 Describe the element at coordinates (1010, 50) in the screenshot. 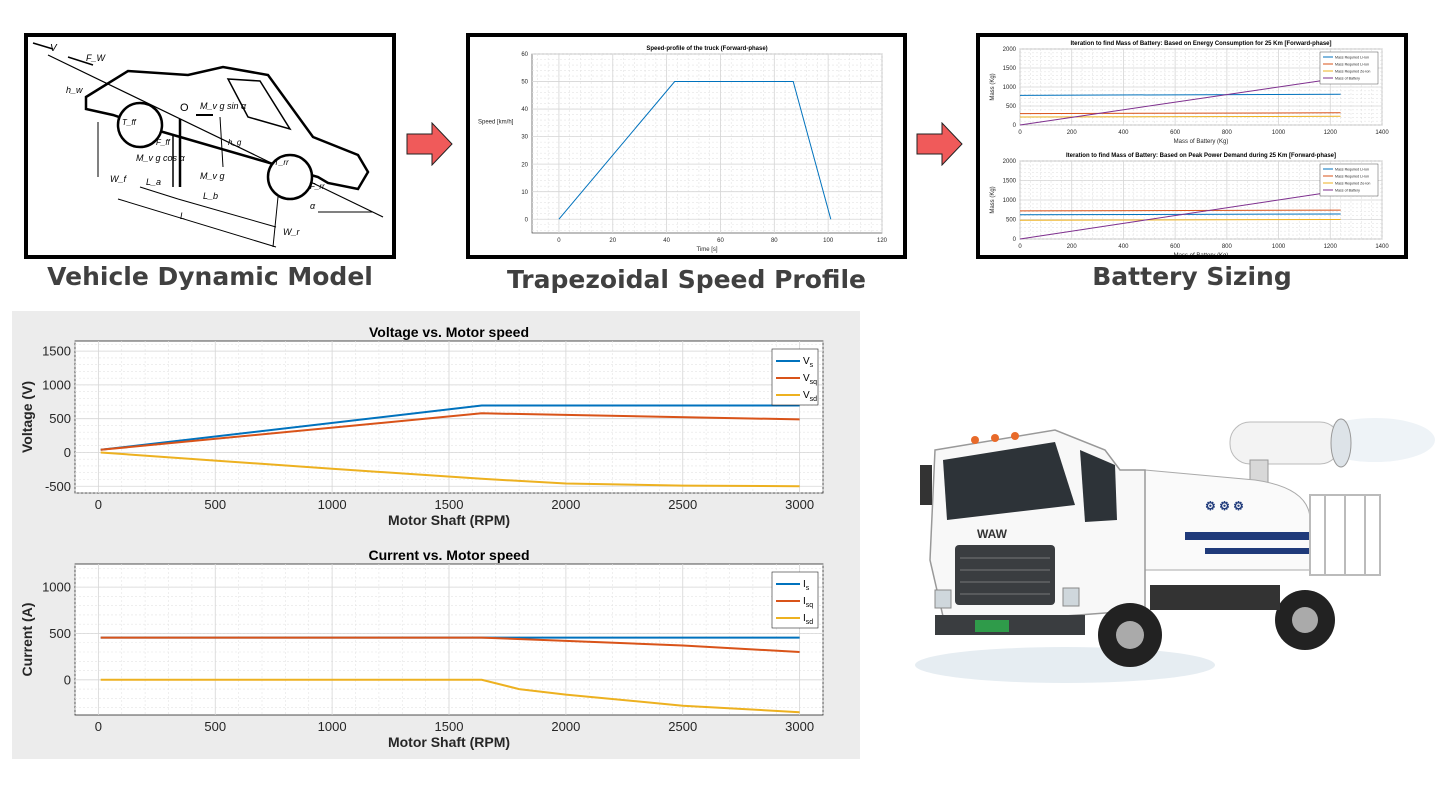

I see `y-tick-label: 2000` at that location.